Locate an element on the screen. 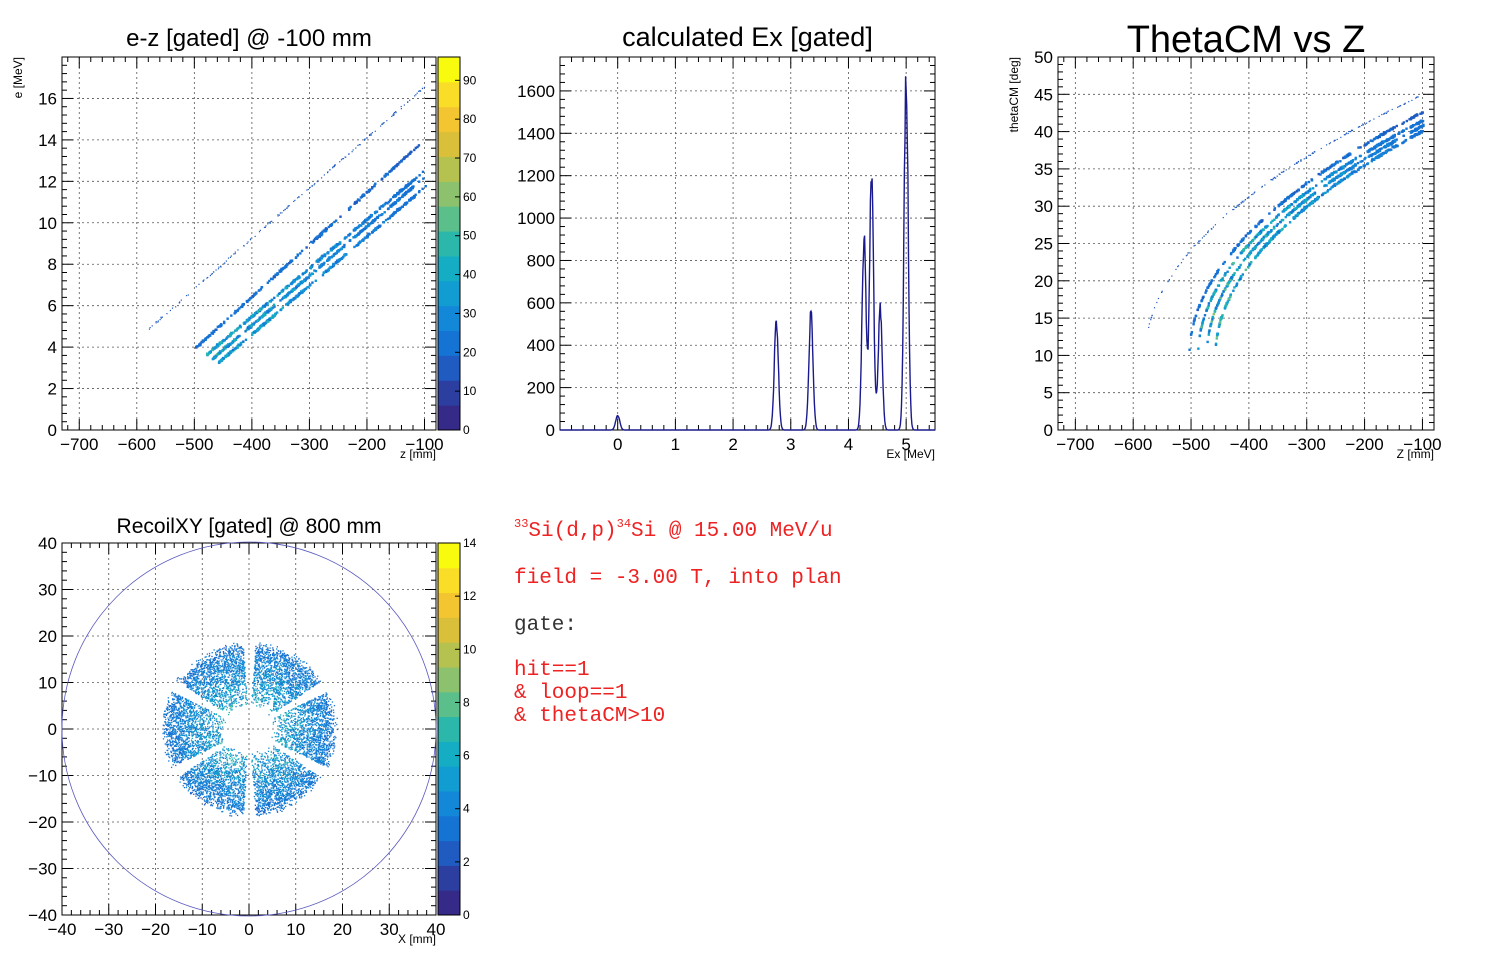 The image size is (1496, 972). x-tick-label-3: −400 is located at coordinates (1249, 444).